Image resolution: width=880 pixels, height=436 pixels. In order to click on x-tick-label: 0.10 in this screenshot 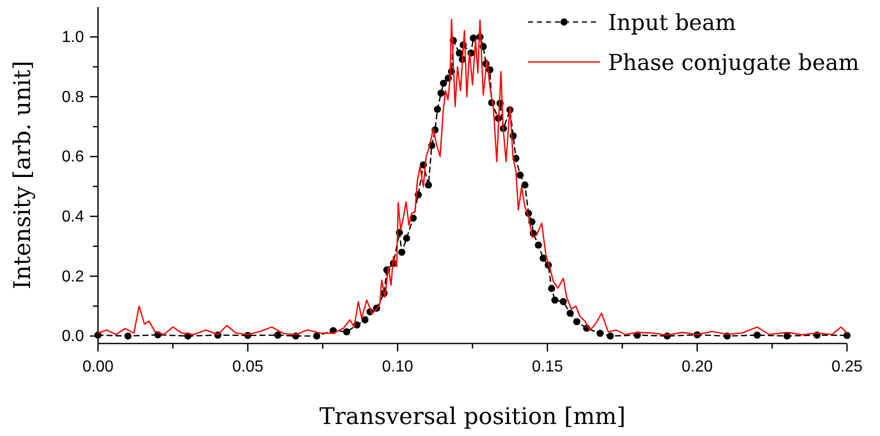, I will do `click(398, 367)`.